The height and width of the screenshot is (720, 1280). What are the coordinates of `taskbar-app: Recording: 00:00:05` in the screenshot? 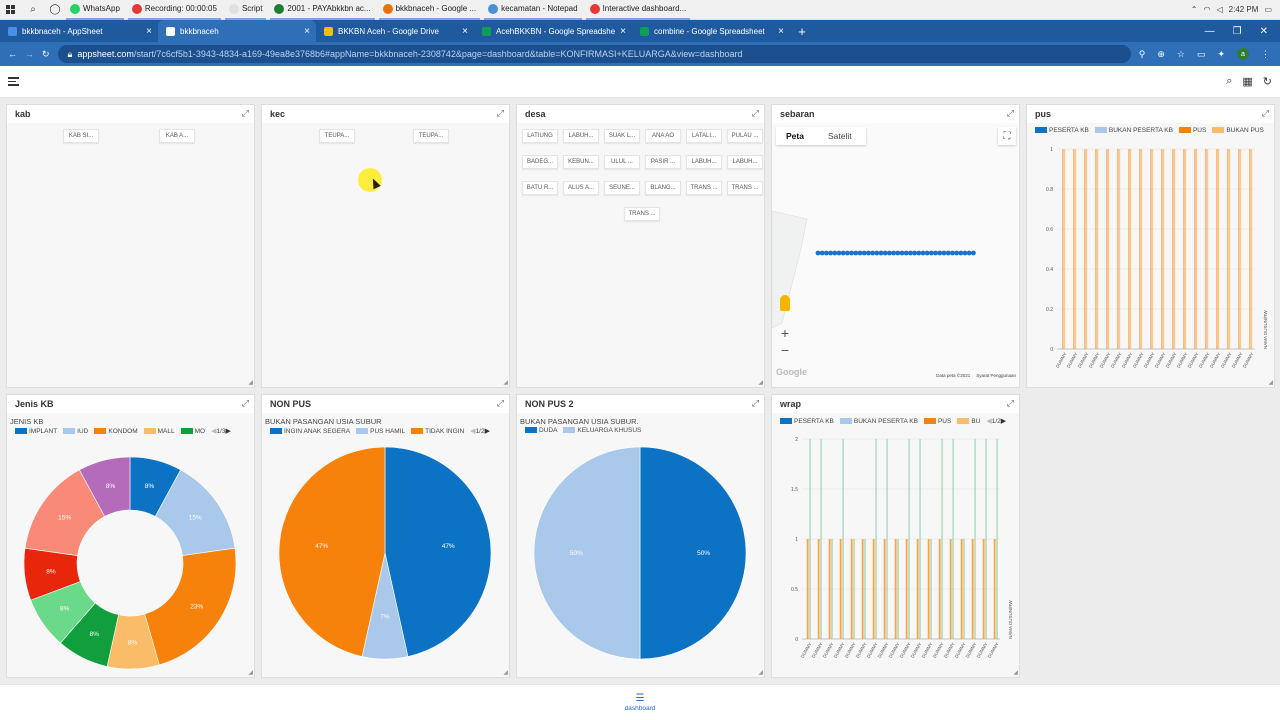 It's located at (174, 10).